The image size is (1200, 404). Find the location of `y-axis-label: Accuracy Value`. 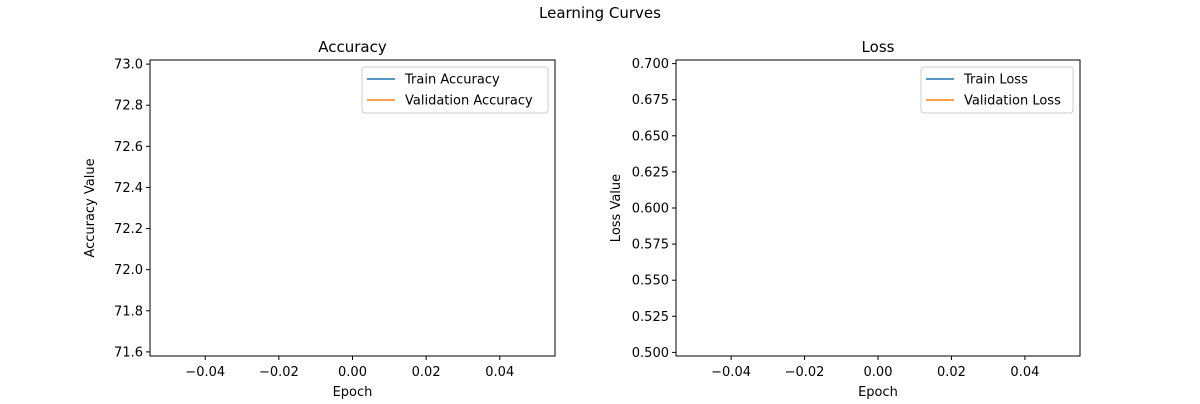

y-axis-label: Accuracy Value is located at coordinates (90, 207).